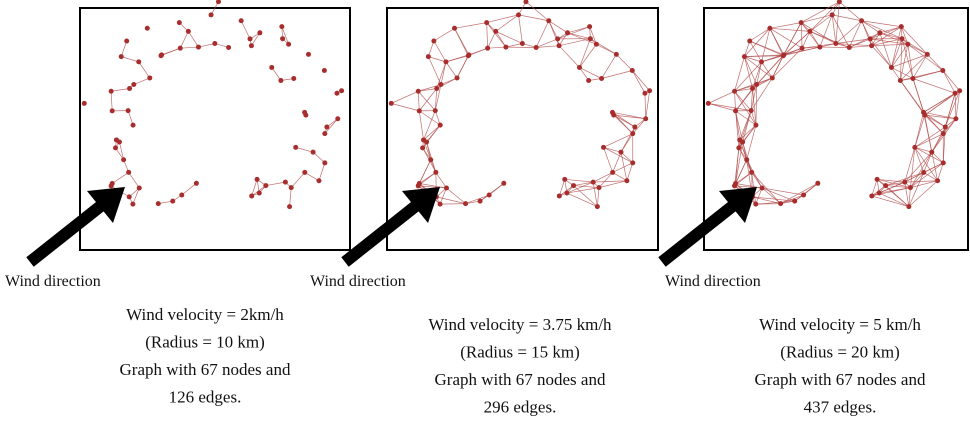 The image size is (970, 446). Describe the element at coordinates (205, 342) in the screenshot. I see `caption-line: (Radius = 10 km)` at that location.